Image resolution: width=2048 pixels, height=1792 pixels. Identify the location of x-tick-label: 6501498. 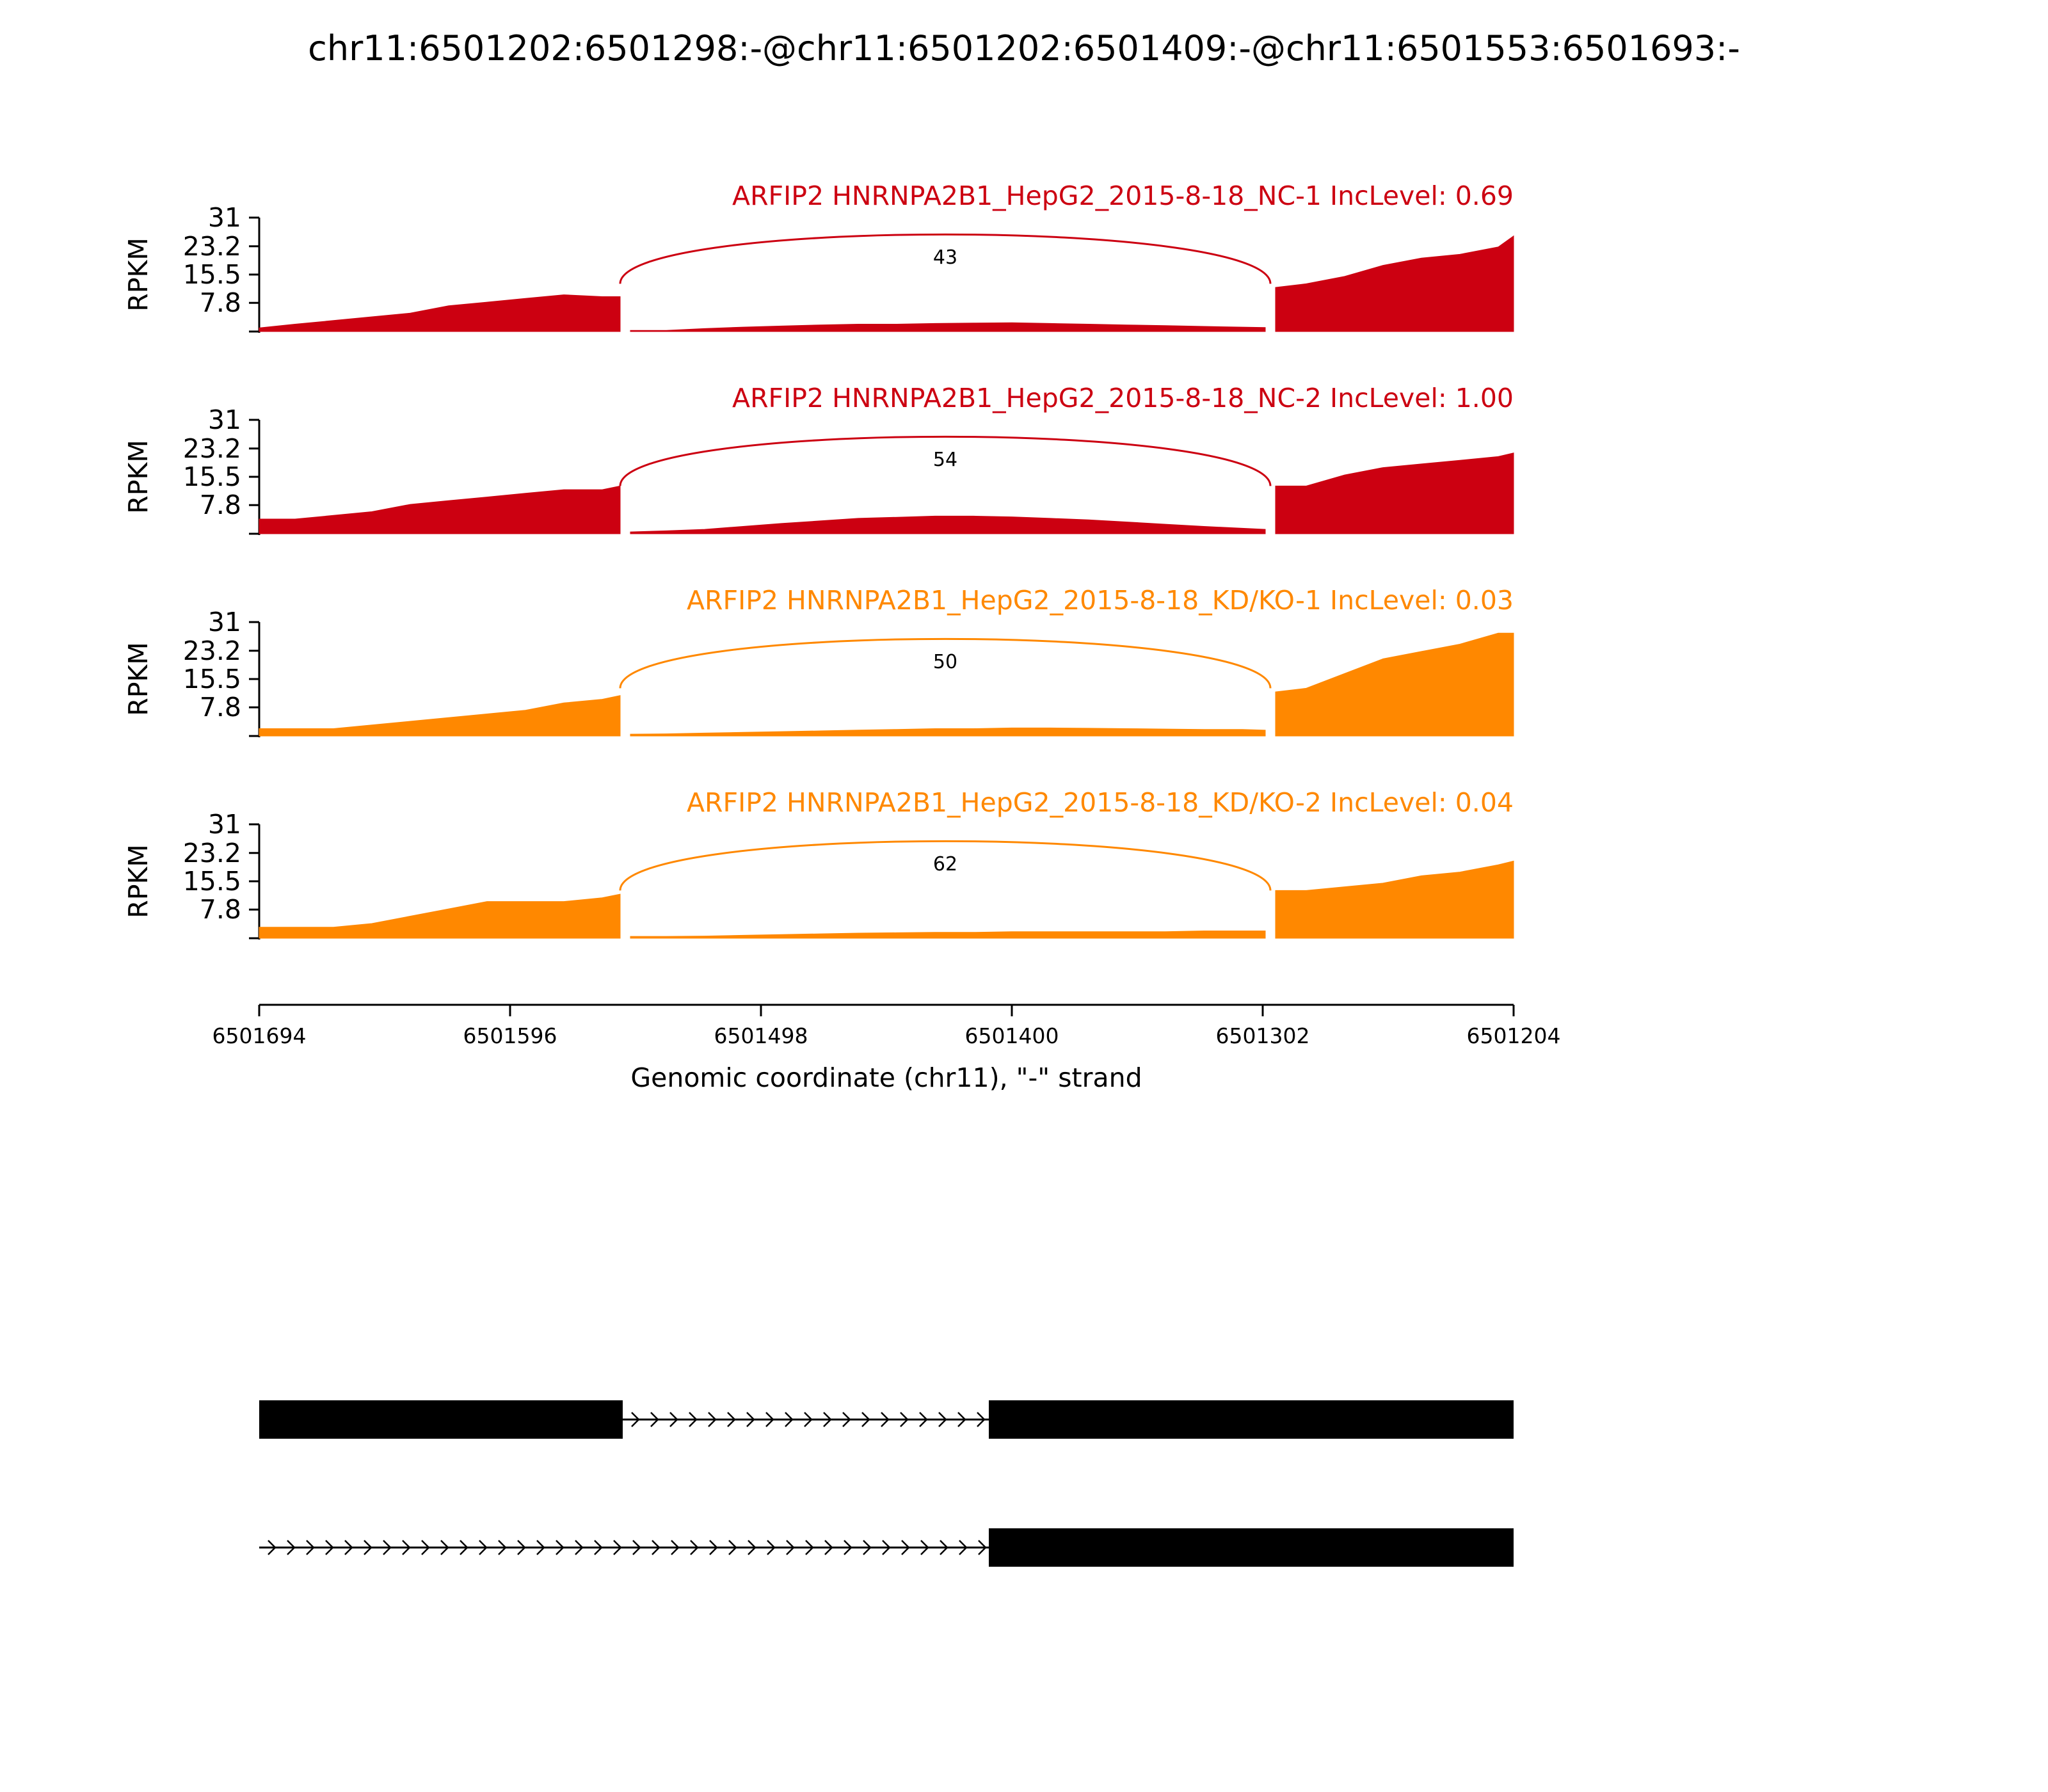
(761, 1035).